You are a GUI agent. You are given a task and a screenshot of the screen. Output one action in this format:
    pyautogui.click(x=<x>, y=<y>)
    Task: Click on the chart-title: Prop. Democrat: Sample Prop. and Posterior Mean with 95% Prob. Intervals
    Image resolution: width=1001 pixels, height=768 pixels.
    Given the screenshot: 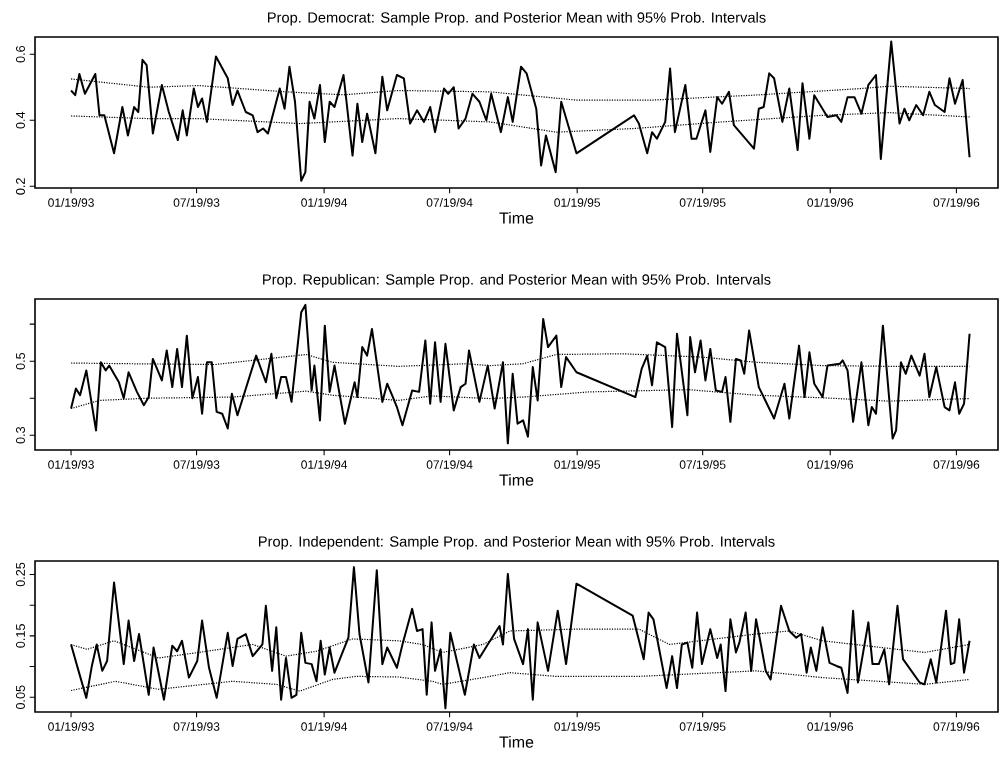 What is the action you would take?
    pyautogui.click(x=517, y=18)
    